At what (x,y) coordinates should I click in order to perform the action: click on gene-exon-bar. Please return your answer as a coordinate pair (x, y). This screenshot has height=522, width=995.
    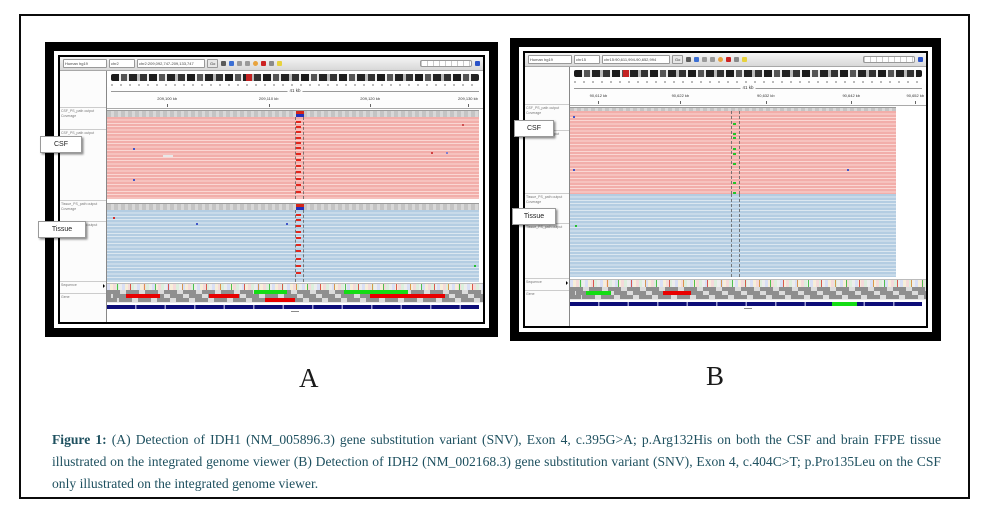
    Looking at the image, I should click on (746, 304).